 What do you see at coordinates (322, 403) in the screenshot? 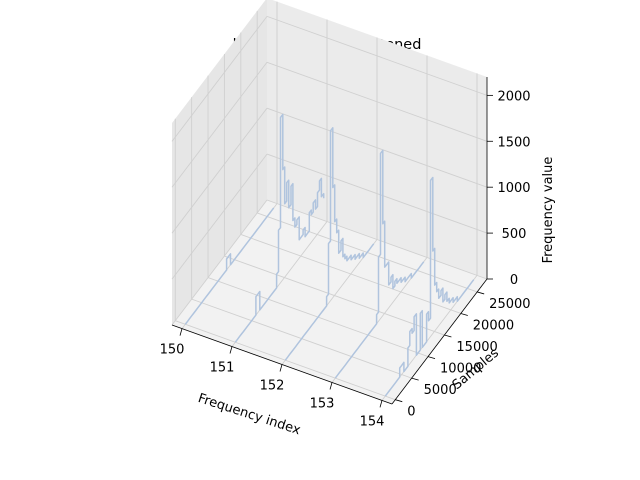
I see `x-tick-label: 153` at bounding box center [322, 403].